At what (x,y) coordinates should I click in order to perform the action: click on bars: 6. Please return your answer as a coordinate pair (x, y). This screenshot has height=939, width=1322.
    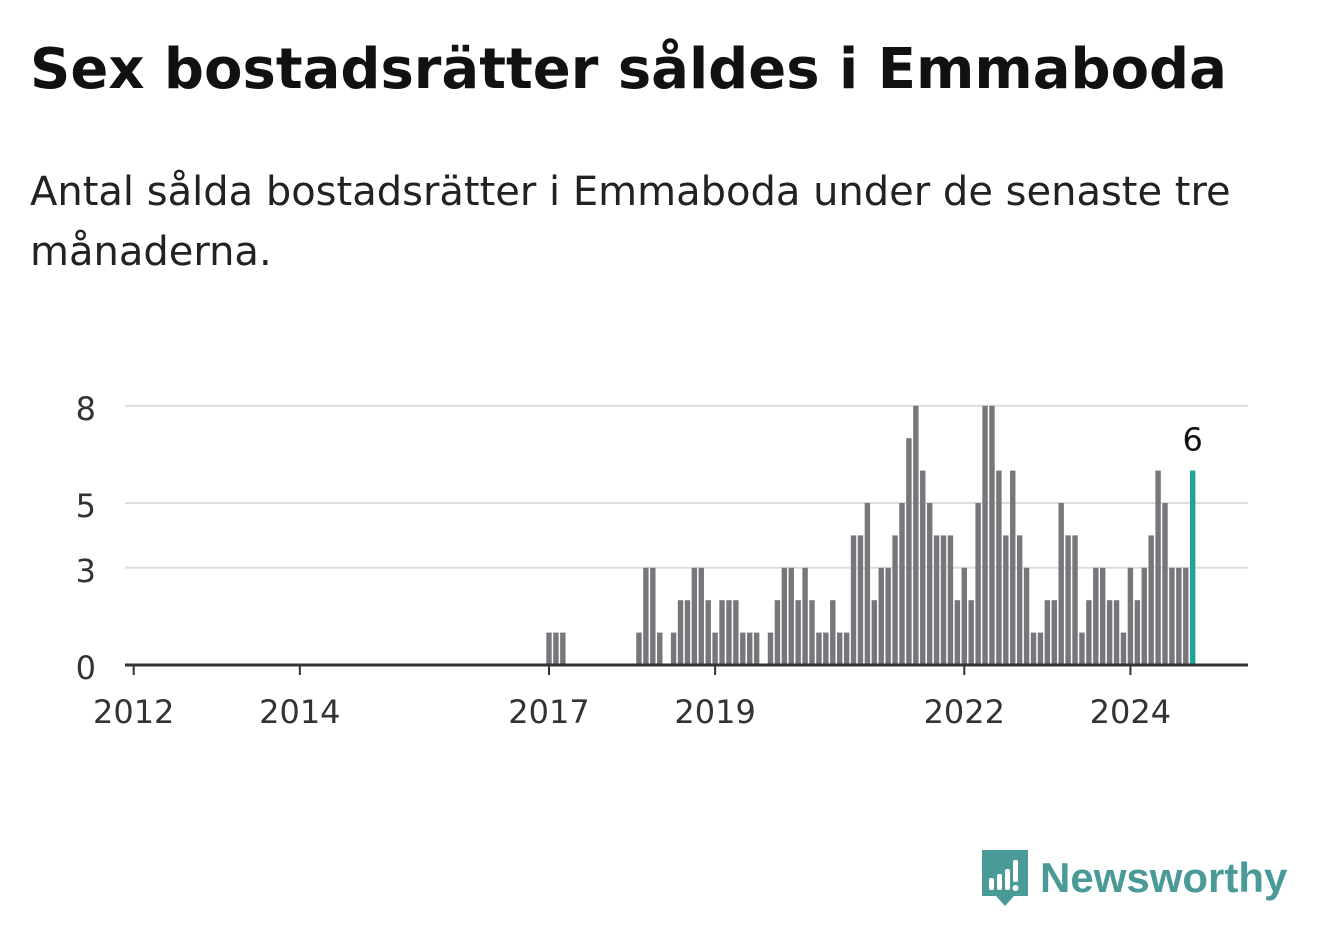
    Looking at the image, I should click on (874, 535).